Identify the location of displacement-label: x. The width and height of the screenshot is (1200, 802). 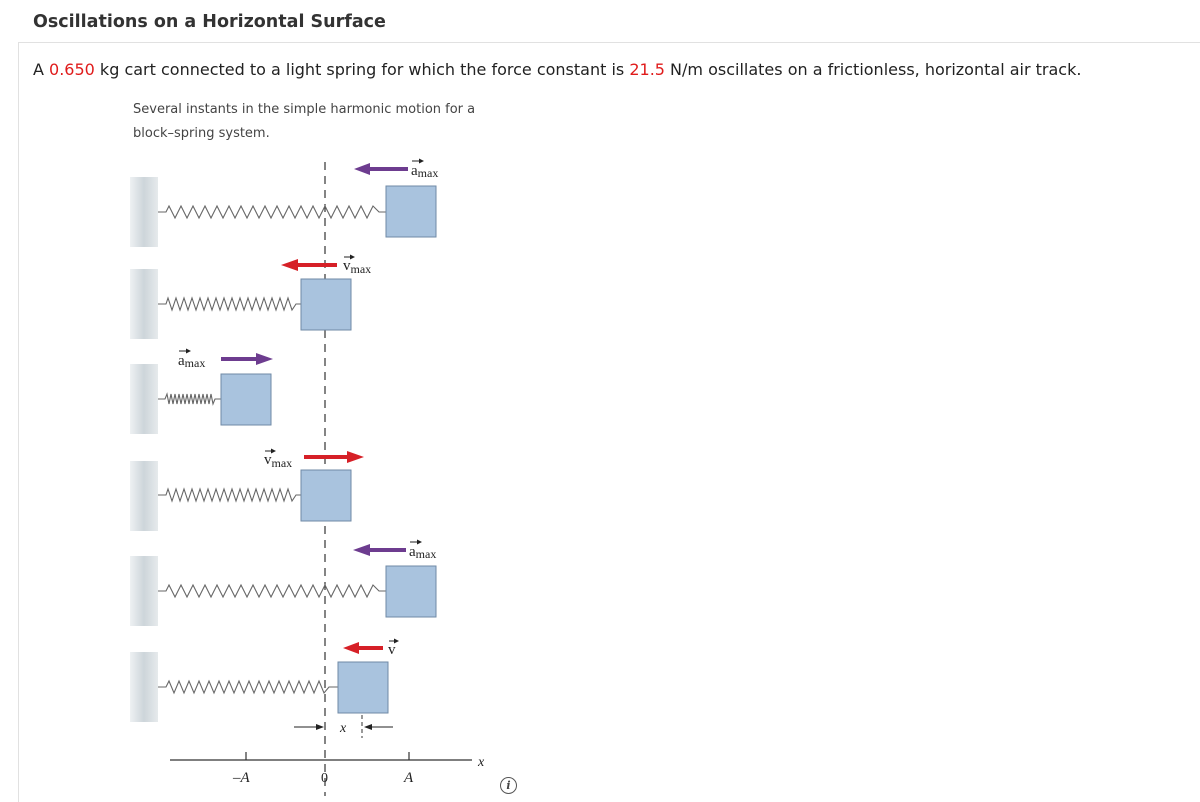
(343, 728).